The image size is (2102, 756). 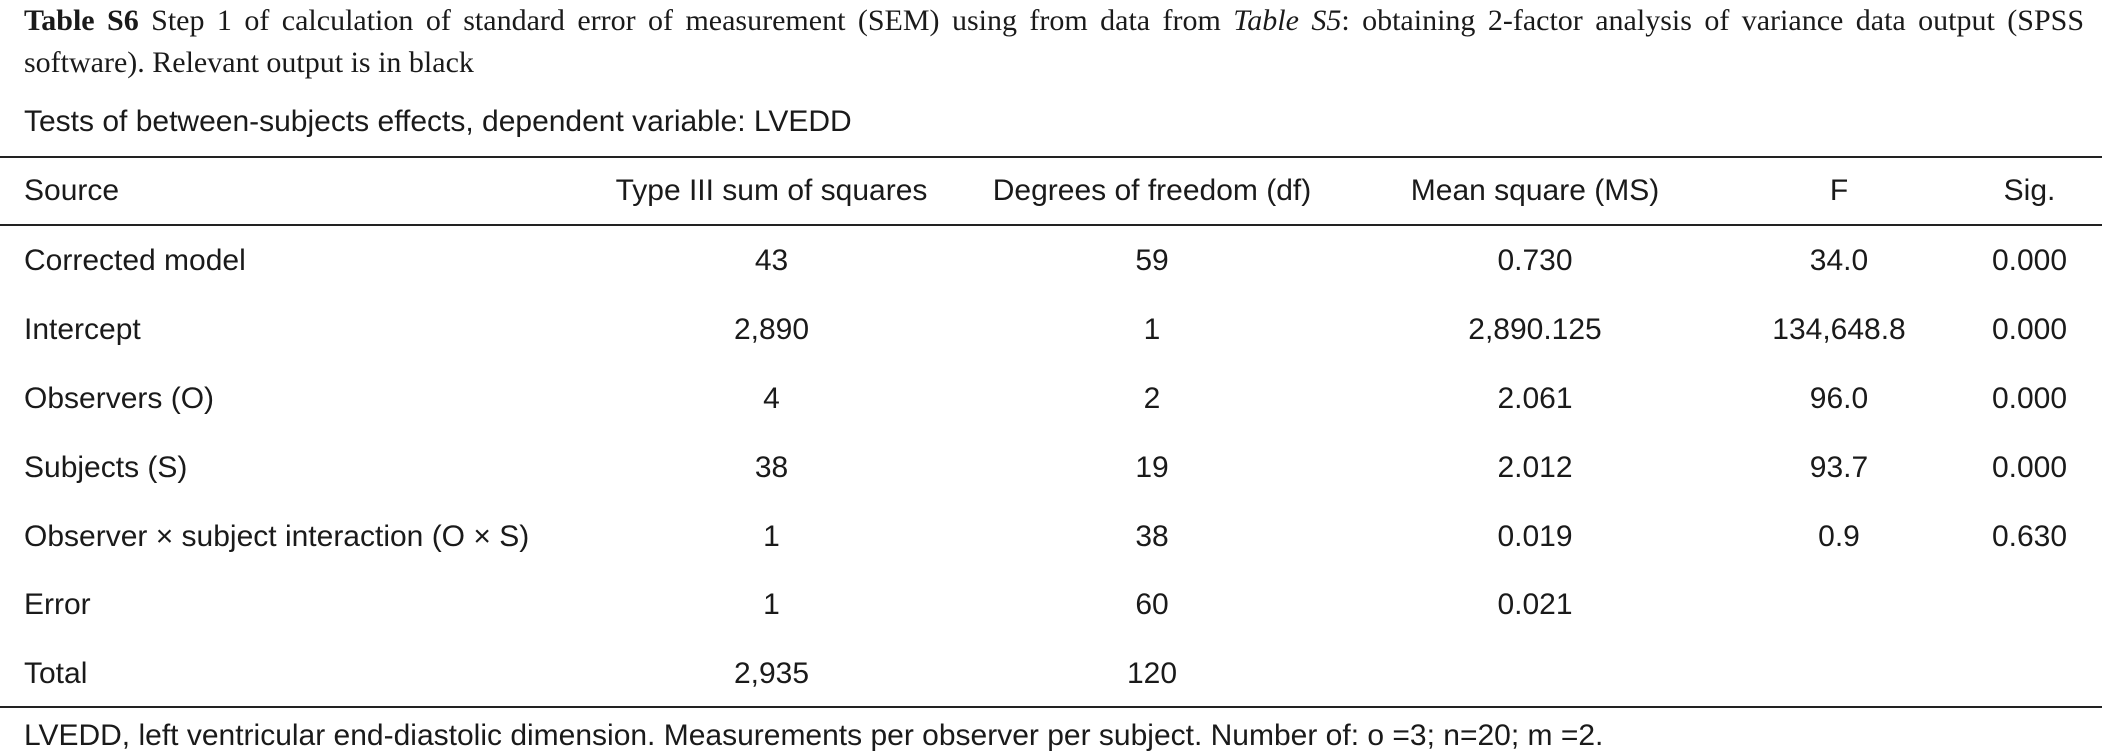 What do you see at coordinates (1839, 261) in the screenshot?
I see `cell-f: 34.0` at bounding box center [1839, 261].